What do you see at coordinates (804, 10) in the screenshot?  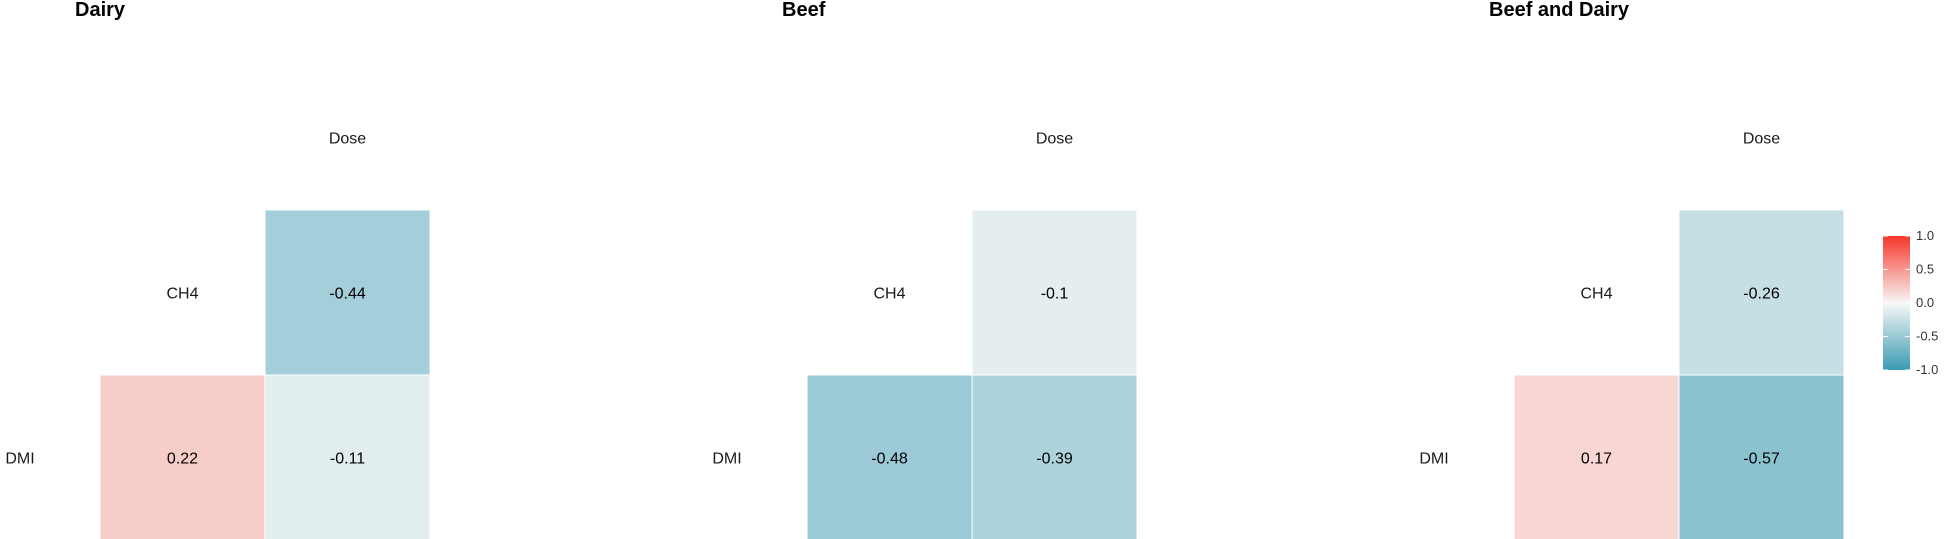 I see `panel-title: Beef` at bounding box center [804, 10].